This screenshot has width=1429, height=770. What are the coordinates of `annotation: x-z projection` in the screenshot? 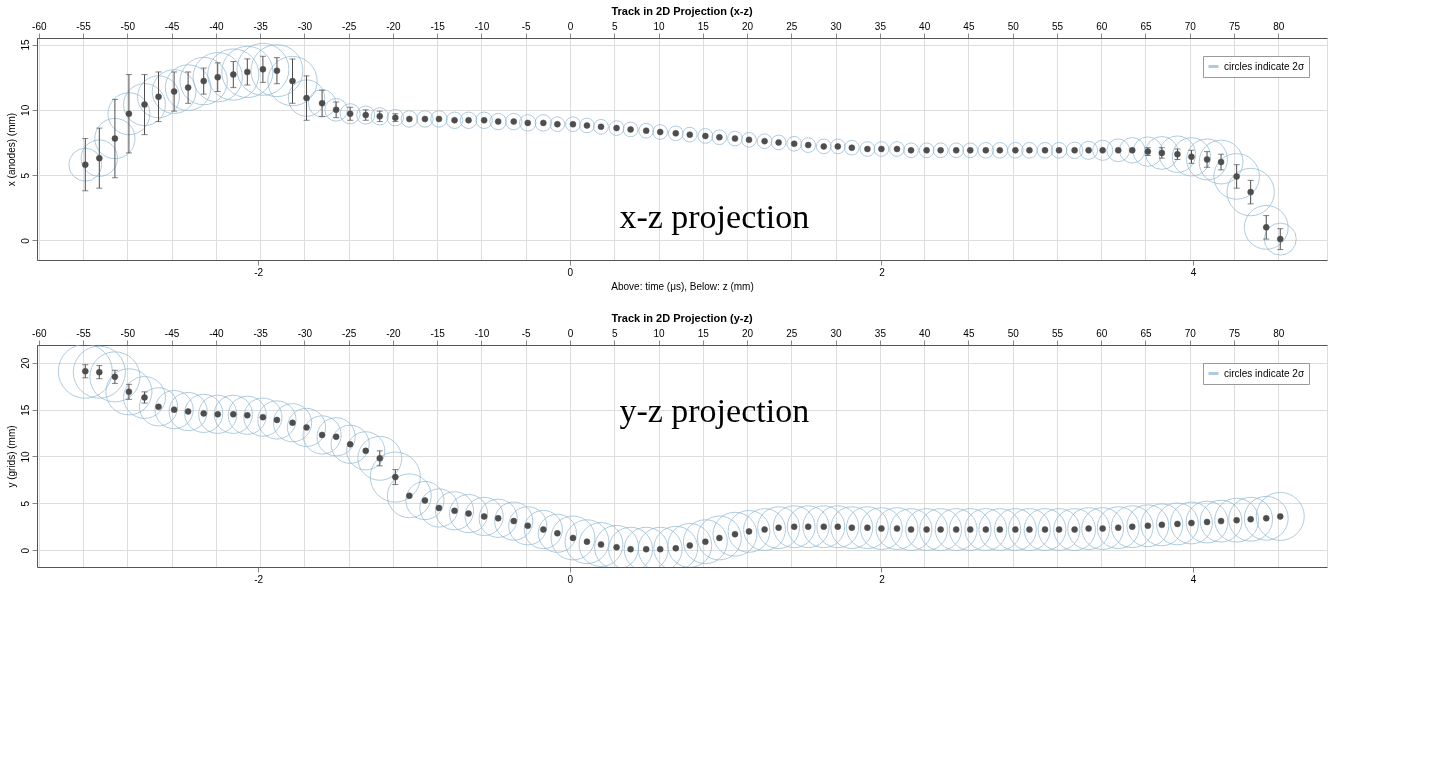 It's located at (714, 216).